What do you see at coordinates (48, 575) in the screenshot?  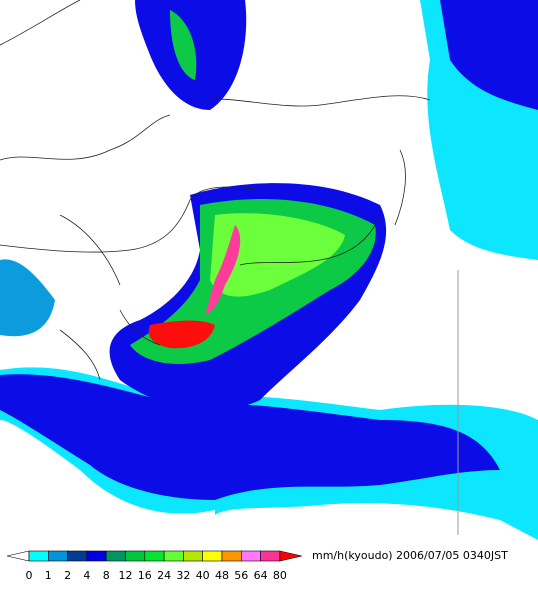 I see `legend-tick-label: 1` at bounding box center [48, 575].